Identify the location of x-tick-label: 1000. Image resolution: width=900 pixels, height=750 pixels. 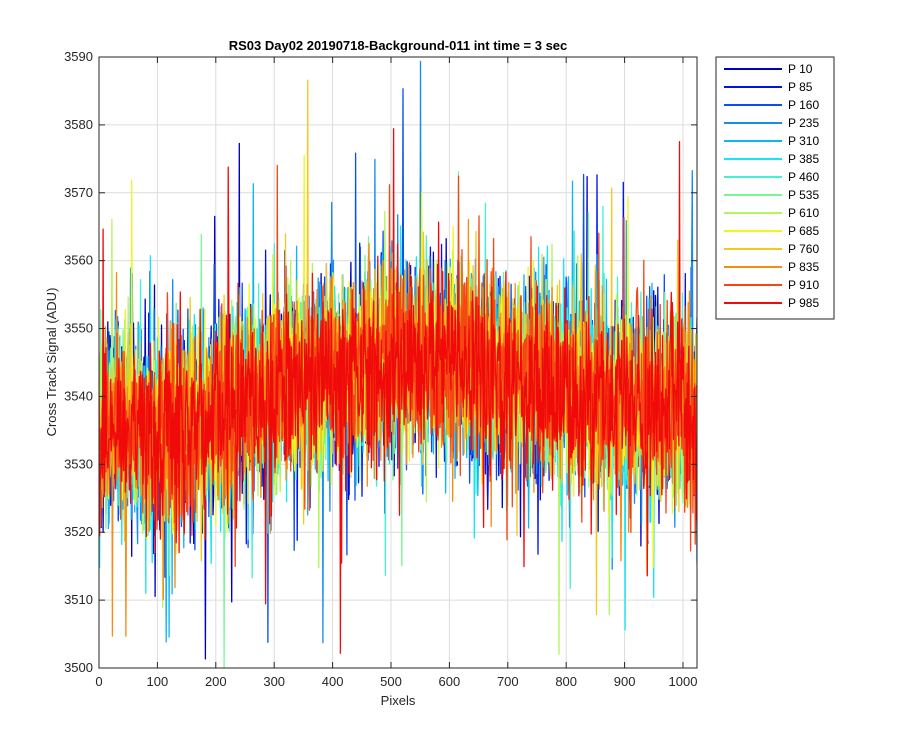
(683, 681).